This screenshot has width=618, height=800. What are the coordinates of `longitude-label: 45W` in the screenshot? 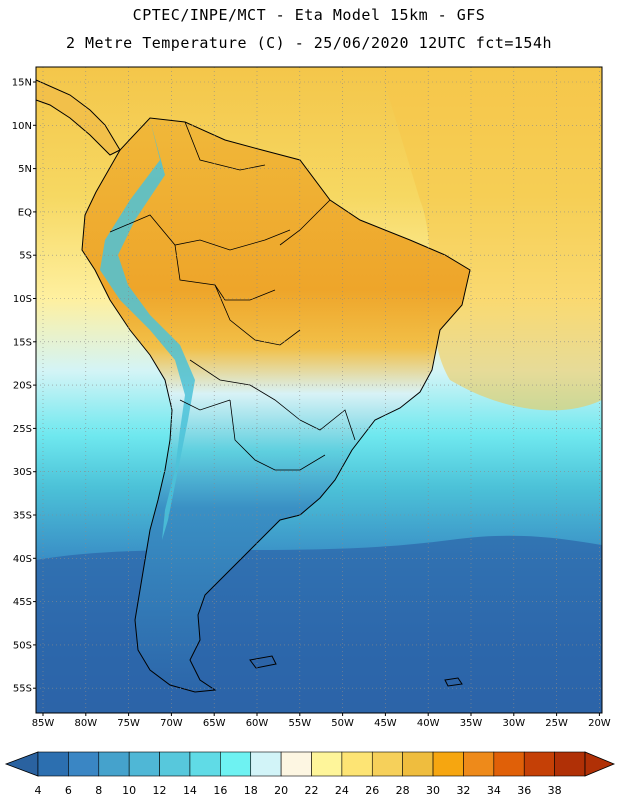 It's located at (385, 723).